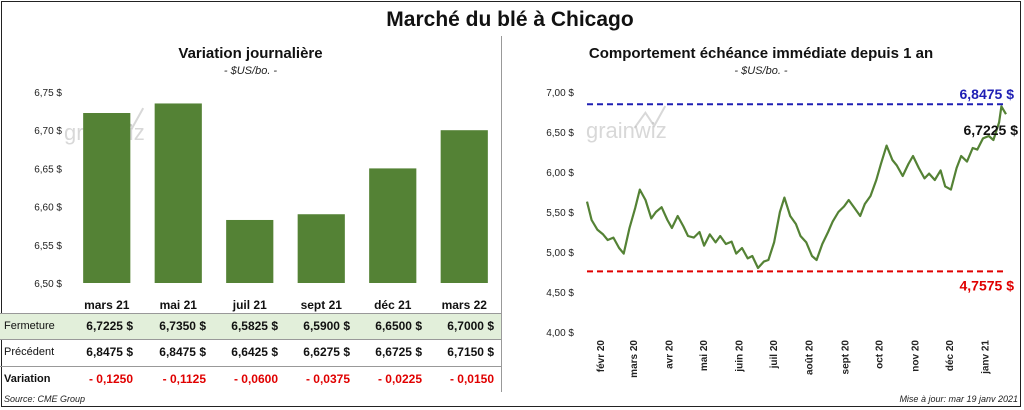 The width and height of the screenshot is (1024, 410). I want to click on x-tick-label: mai 21, so click(179, 305).